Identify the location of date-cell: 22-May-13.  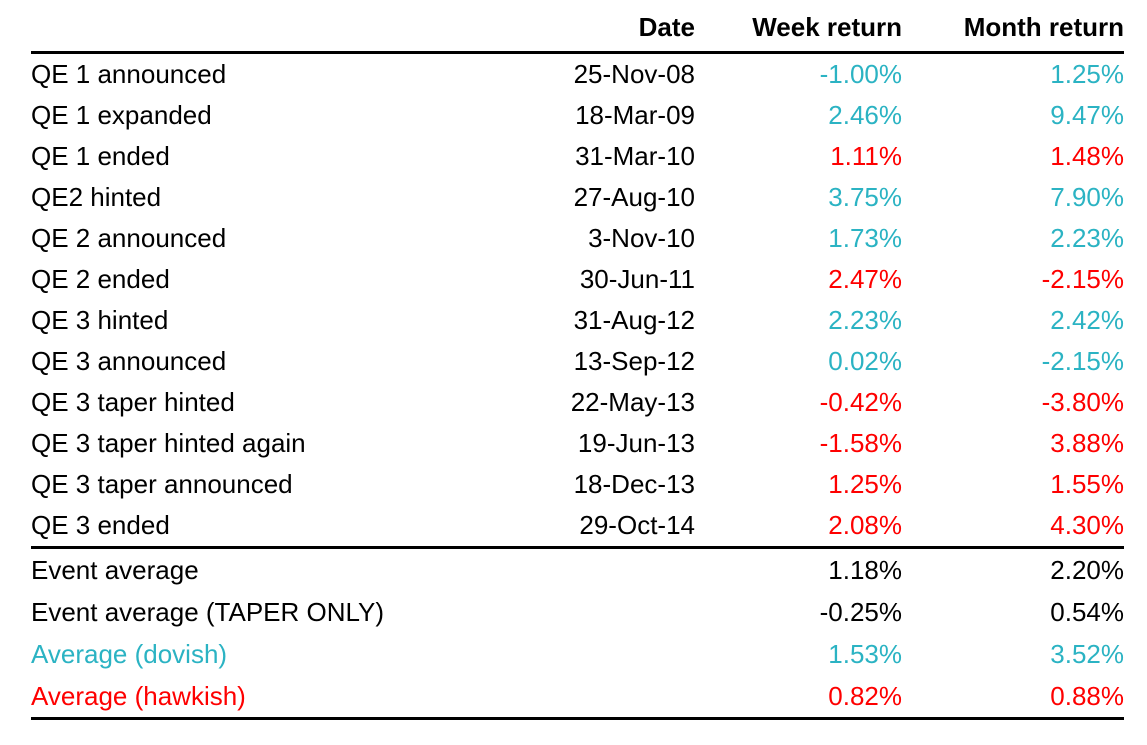
(632, 402).